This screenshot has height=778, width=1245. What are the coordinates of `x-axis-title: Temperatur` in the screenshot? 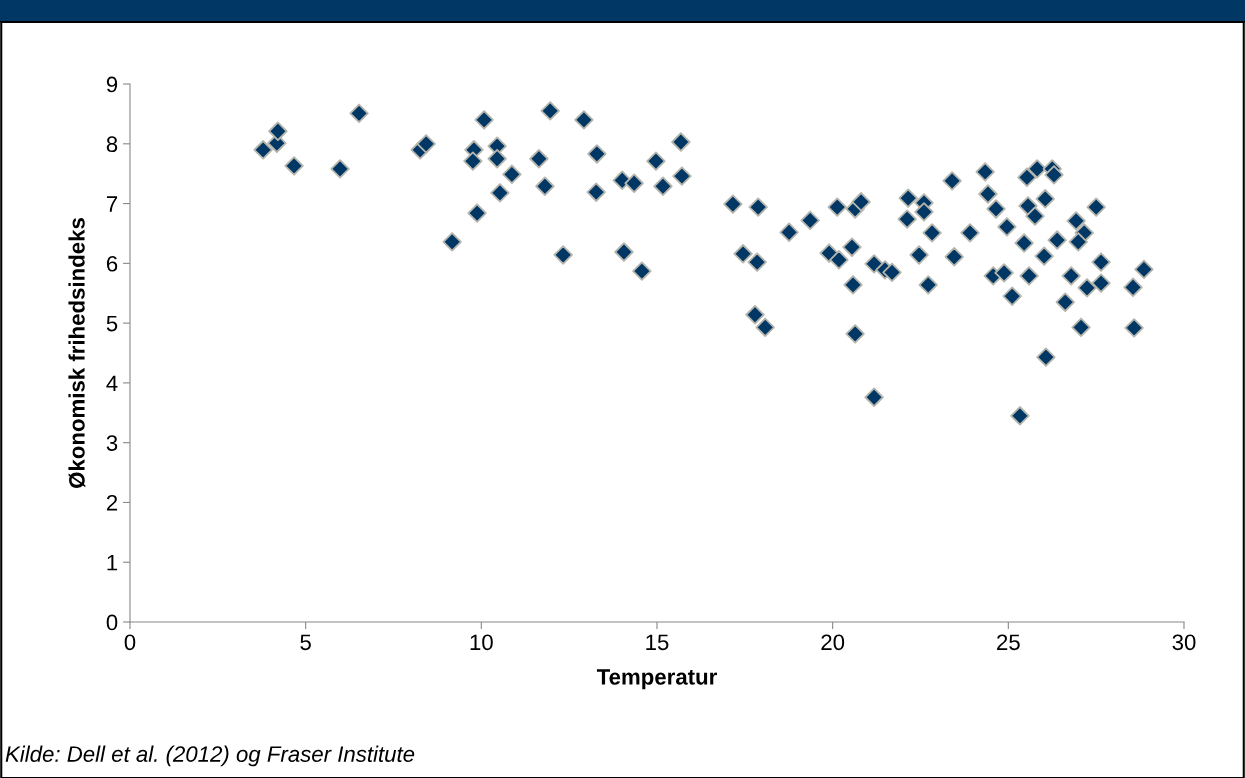 It's located at (656, 679).